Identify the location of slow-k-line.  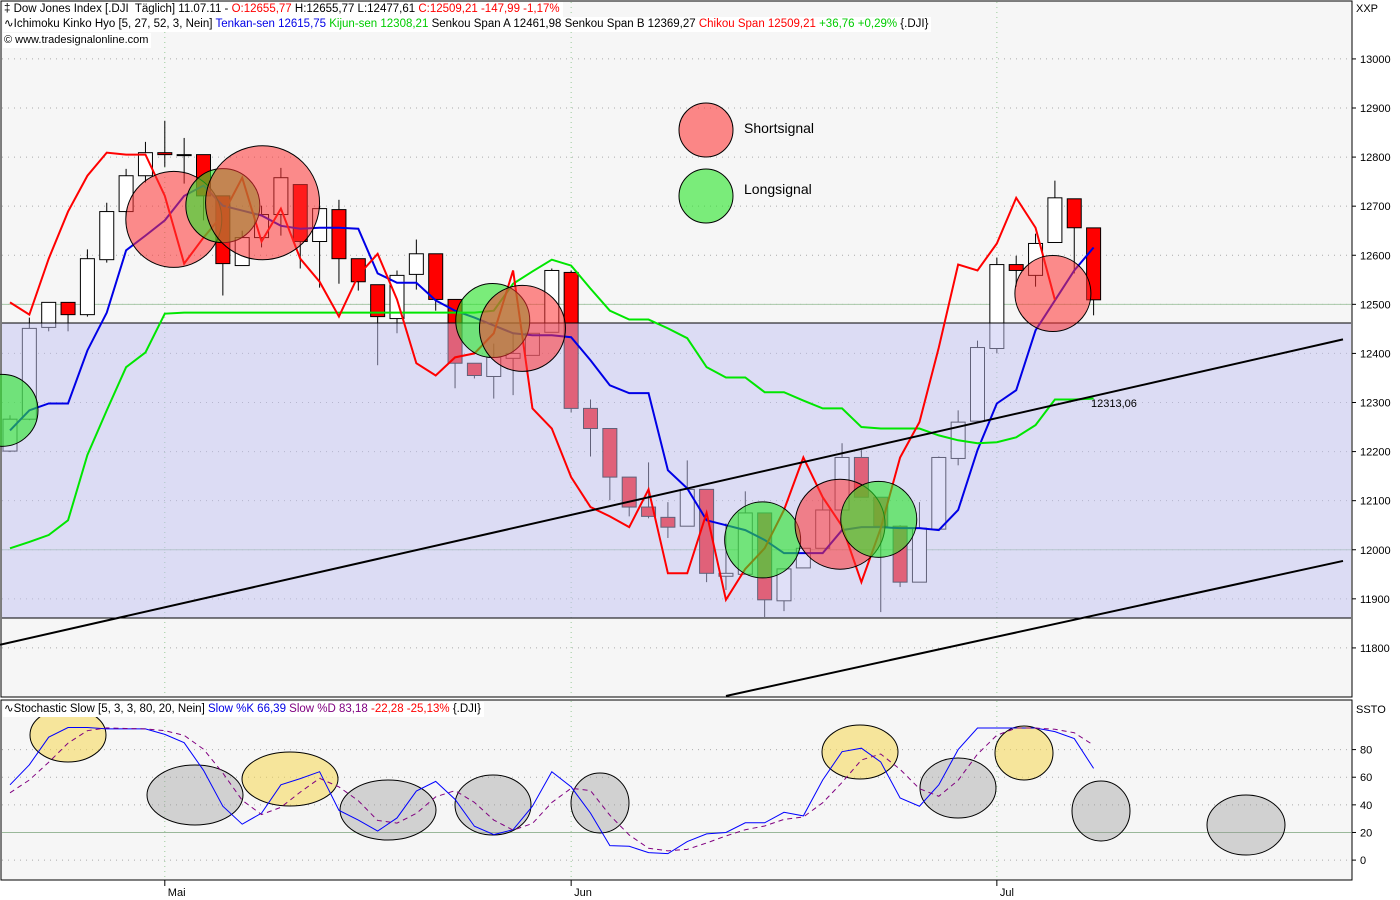
(552, 790).